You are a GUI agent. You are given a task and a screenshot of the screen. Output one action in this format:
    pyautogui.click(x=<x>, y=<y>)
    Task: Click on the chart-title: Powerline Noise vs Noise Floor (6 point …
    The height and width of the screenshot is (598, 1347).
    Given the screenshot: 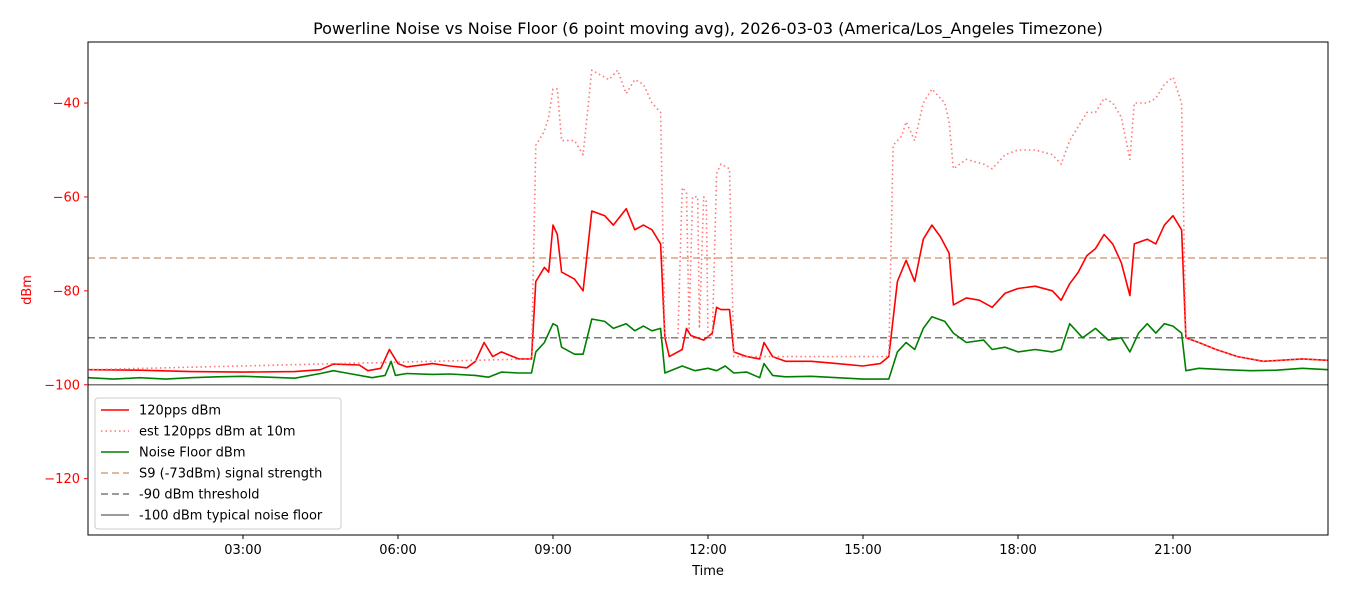 What is the action you would take?
    pyautogui.click(x=708, y=29)
    